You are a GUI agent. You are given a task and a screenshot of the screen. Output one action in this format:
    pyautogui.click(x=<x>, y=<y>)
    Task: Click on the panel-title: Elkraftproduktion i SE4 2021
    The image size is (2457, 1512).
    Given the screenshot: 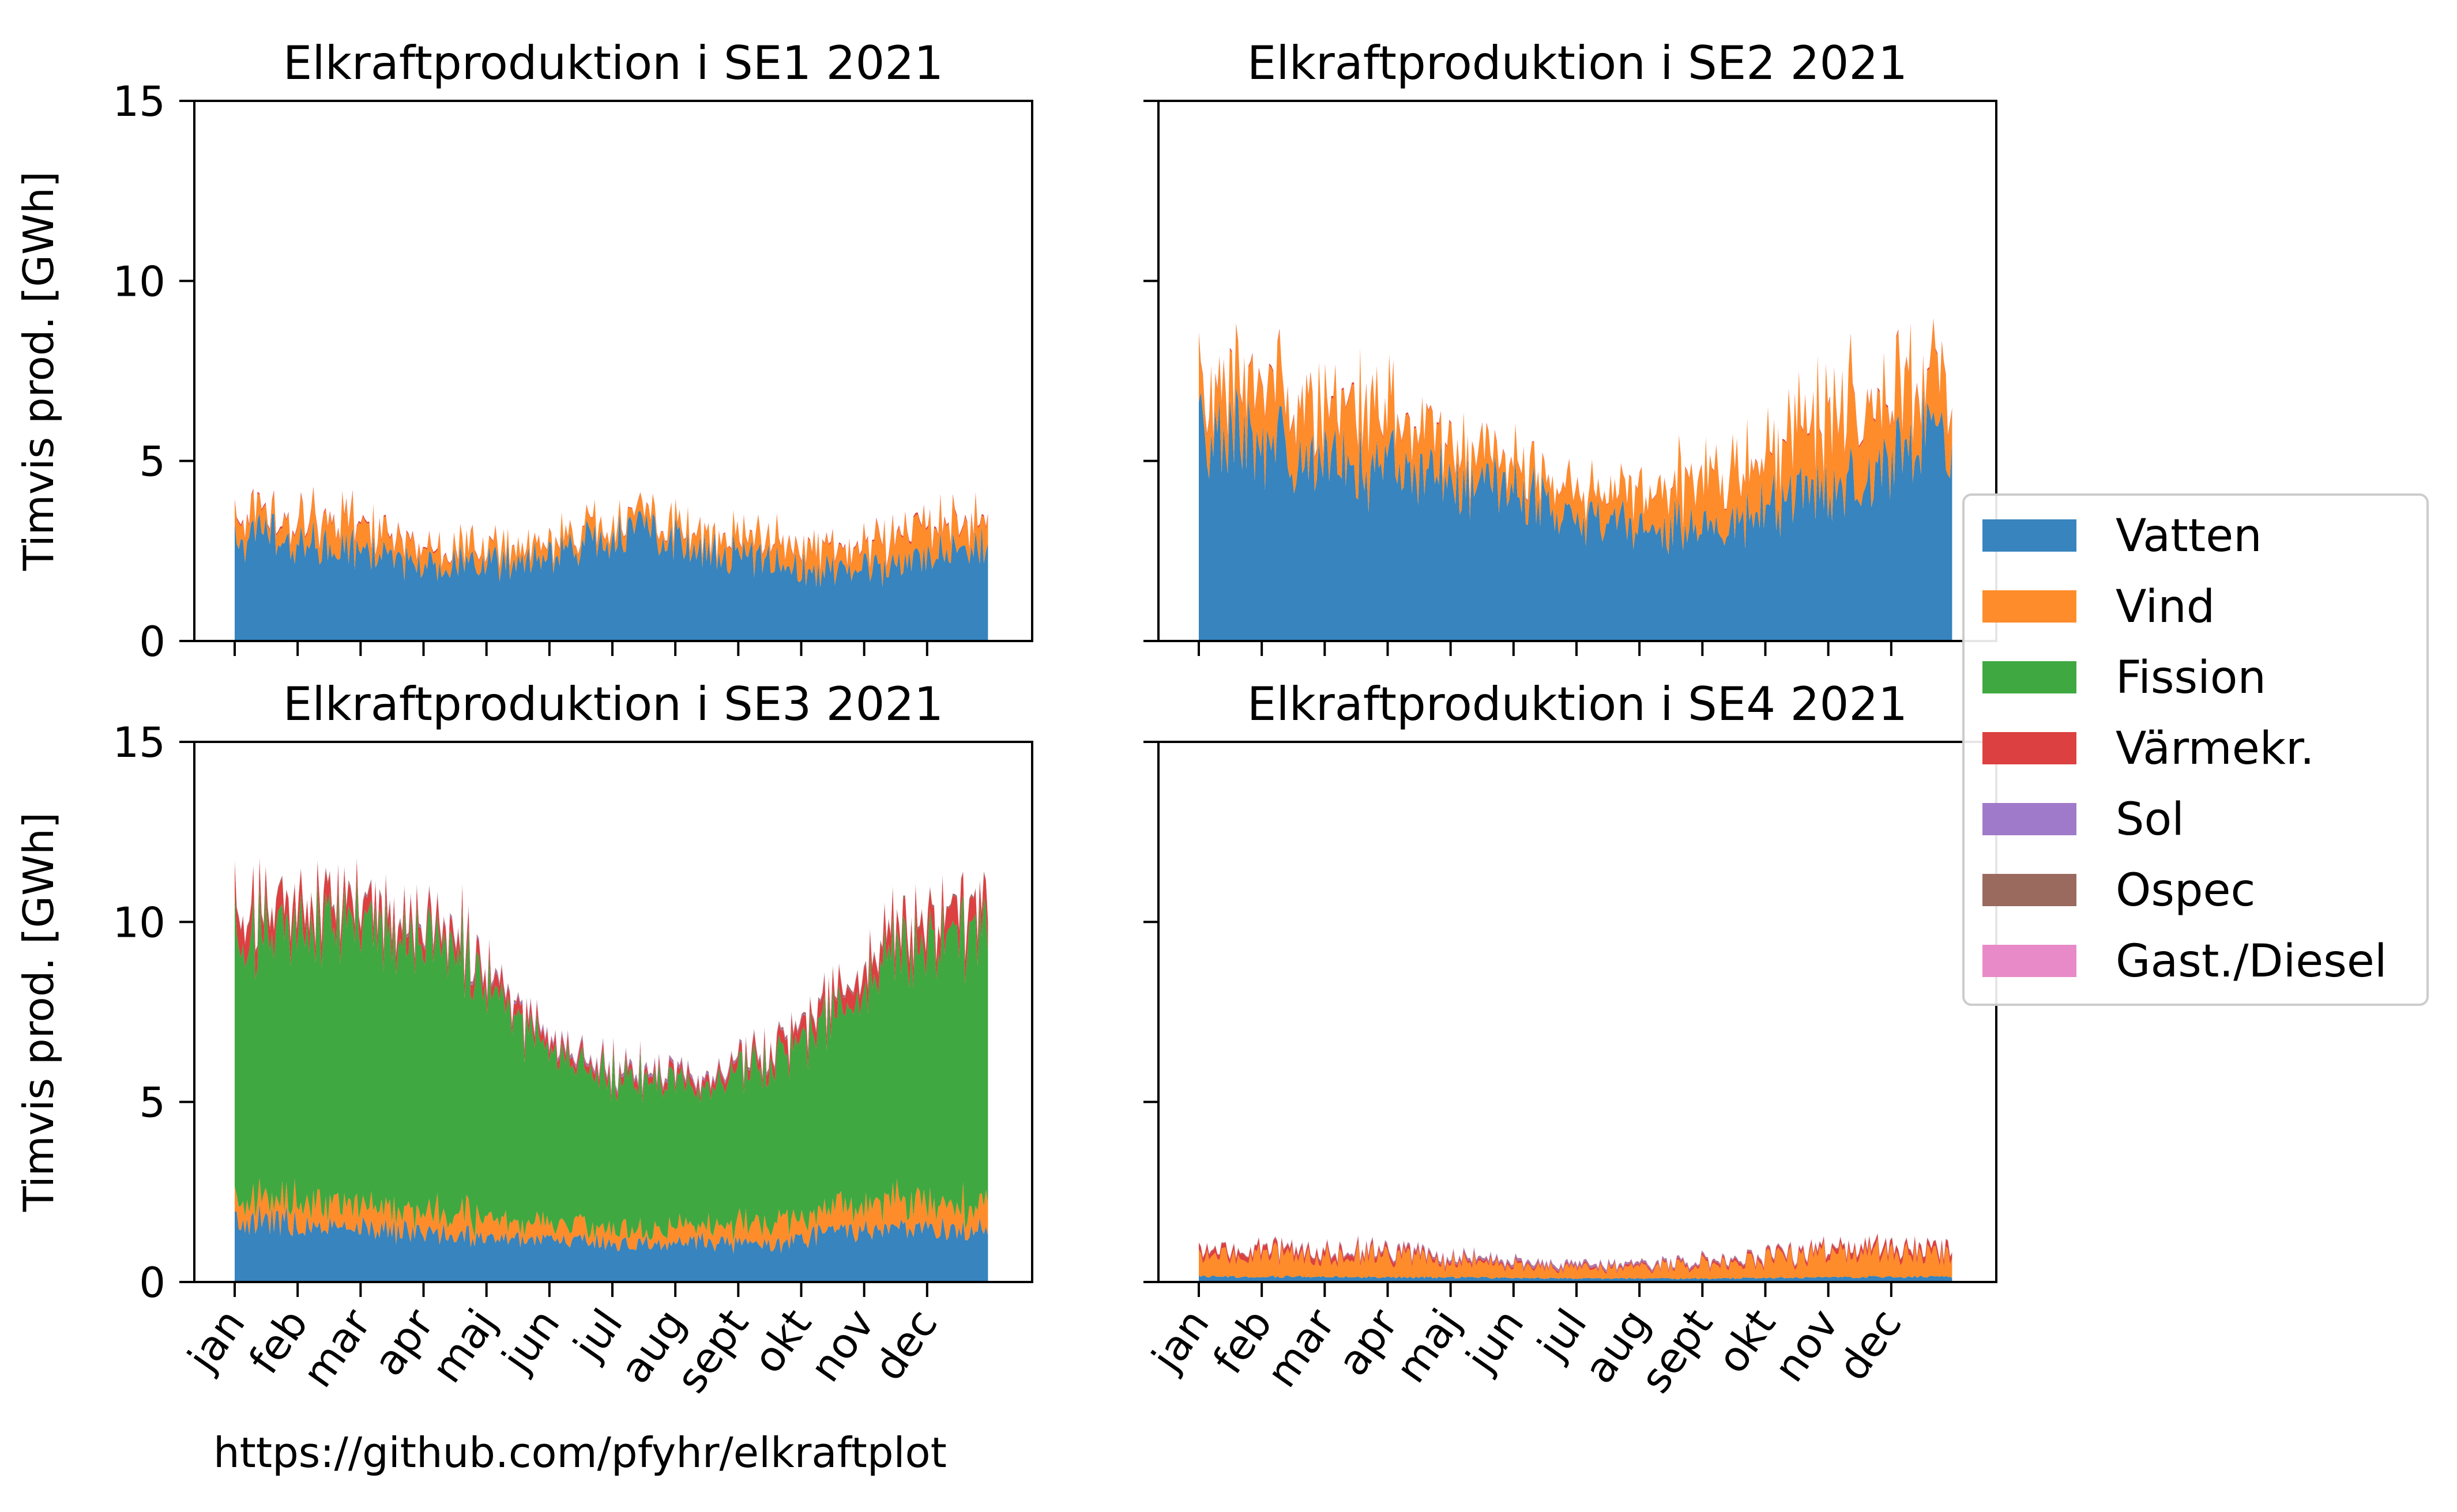 What is the action you would take?
    pyautogui.click(x=1577, y=704)
    